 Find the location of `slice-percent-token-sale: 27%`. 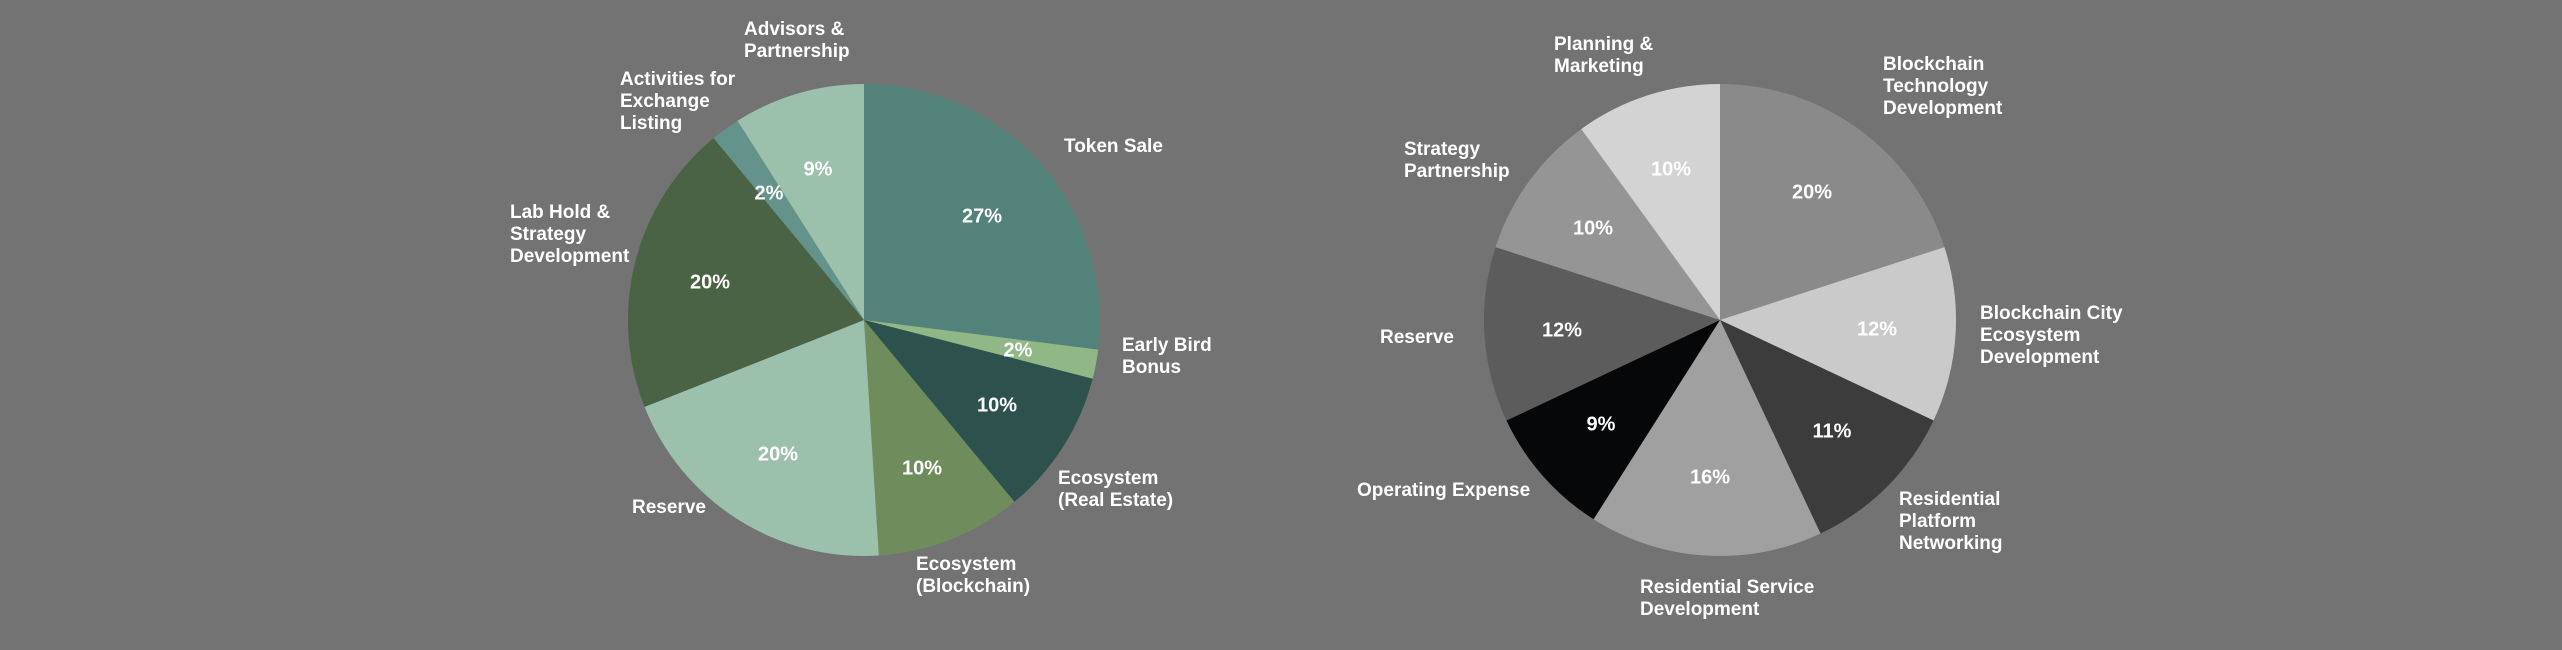

slice-percent-token-sale: 27% is located at coordinates (982, 216).